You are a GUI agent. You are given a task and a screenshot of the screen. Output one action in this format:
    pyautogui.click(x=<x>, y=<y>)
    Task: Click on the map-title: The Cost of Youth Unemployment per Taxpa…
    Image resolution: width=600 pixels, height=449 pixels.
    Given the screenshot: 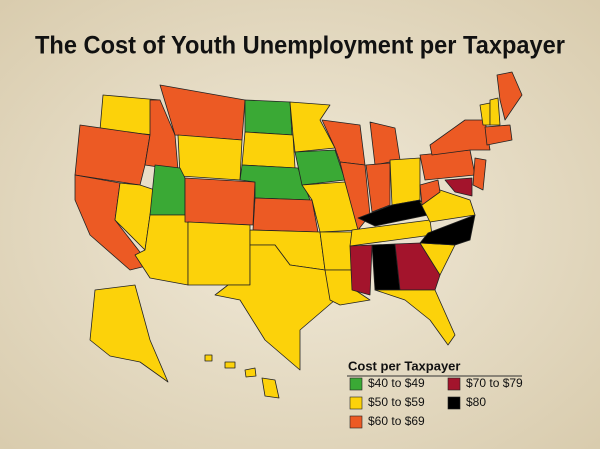 What is the action you would take?
    pyautogui.click(x=300, y=46)
    